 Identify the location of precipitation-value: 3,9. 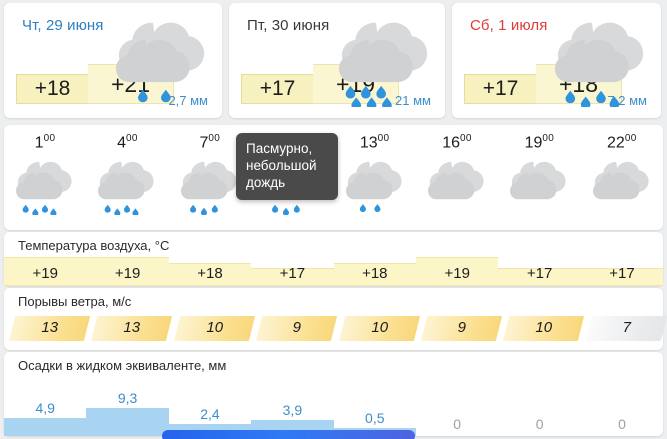
(292, 410).